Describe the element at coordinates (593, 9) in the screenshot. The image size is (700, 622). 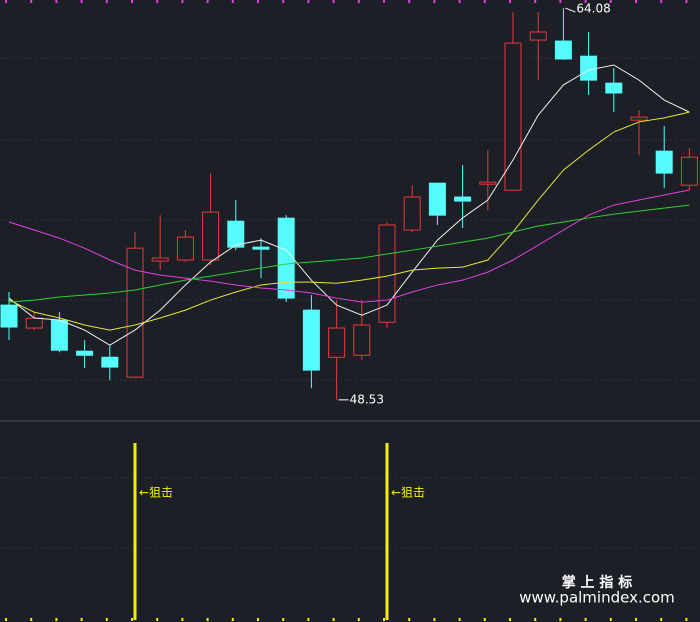
I see `annotation-label: 64.08` at that location.